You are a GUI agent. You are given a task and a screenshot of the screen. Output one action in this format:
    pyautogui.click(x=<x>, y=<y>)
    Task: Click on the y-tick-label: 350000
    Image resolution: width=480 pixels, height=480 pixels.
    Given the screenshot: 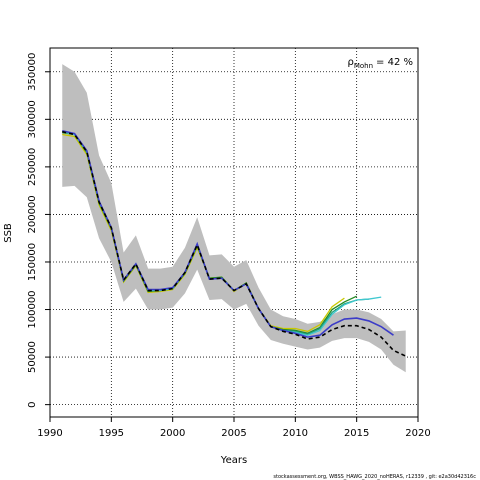 What is the action you would take?
    pyautogui.click(x=32, y=72)
    